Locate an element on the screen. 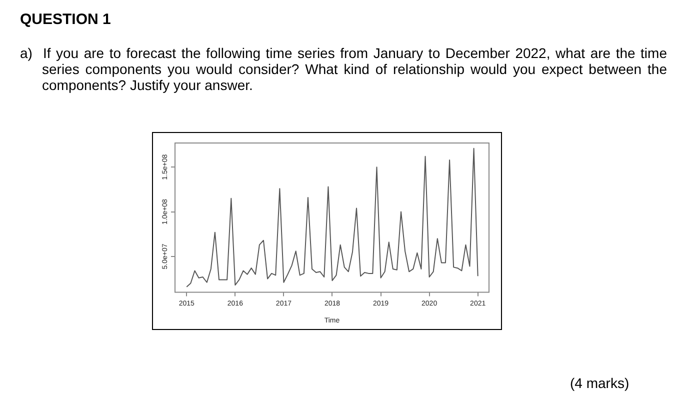 This screenshot has height=399, width=694. text: (4 marks) is located at coordinates (600, 383).